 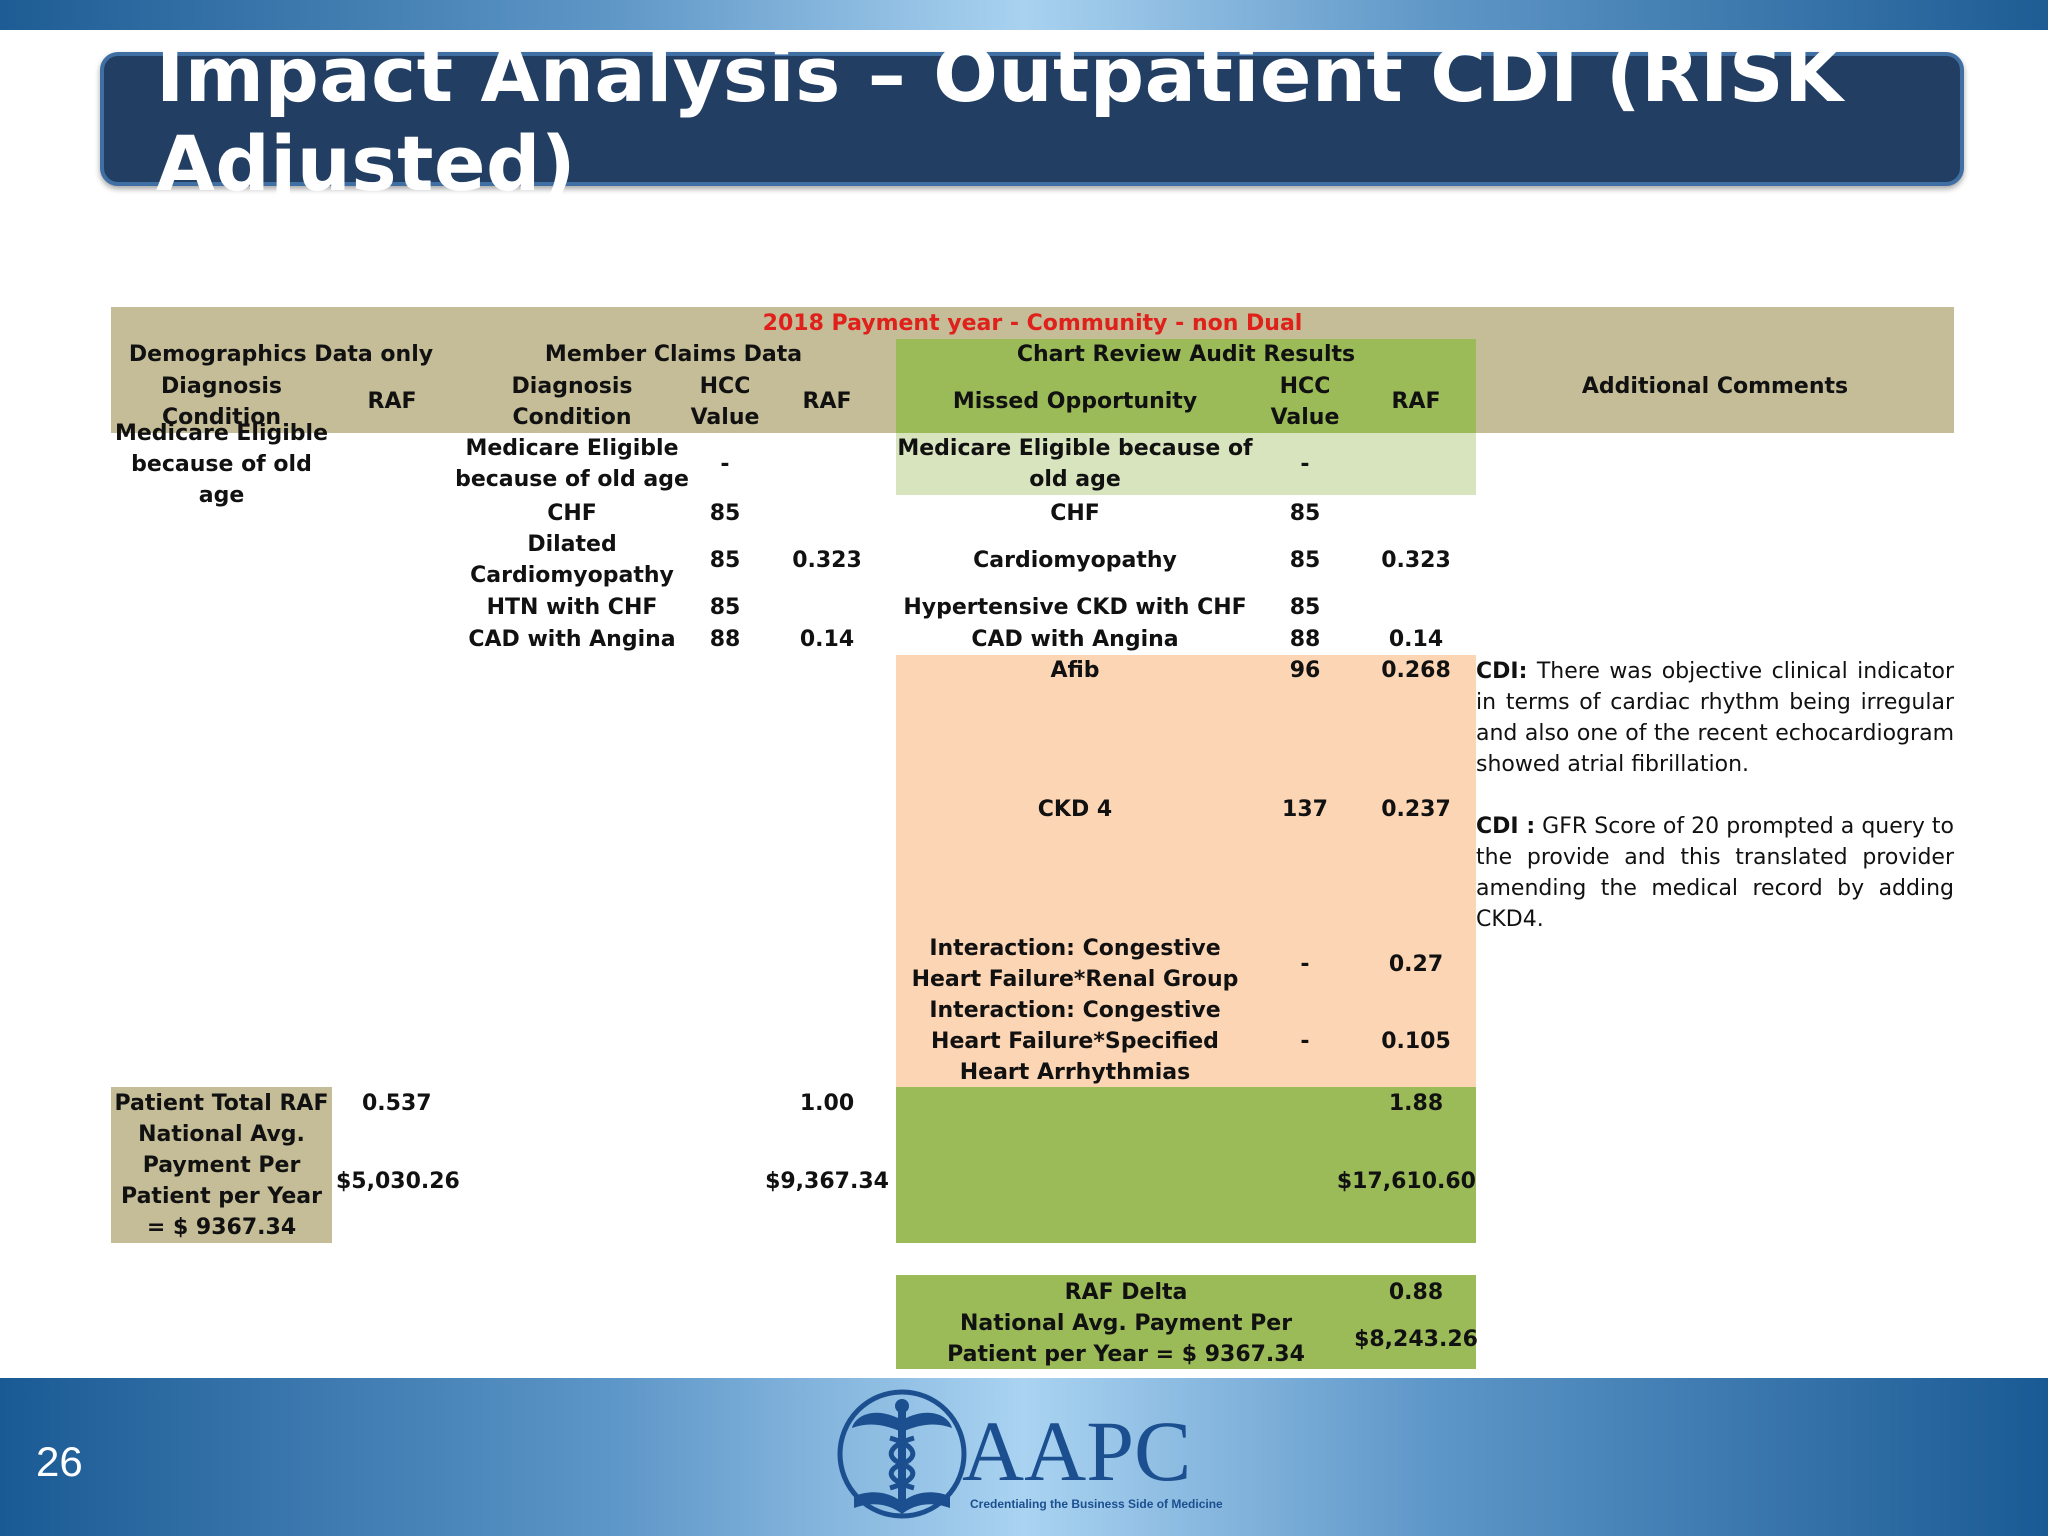 I want to click on claims-hcc-cell: 88, so click(x=725, y=639).